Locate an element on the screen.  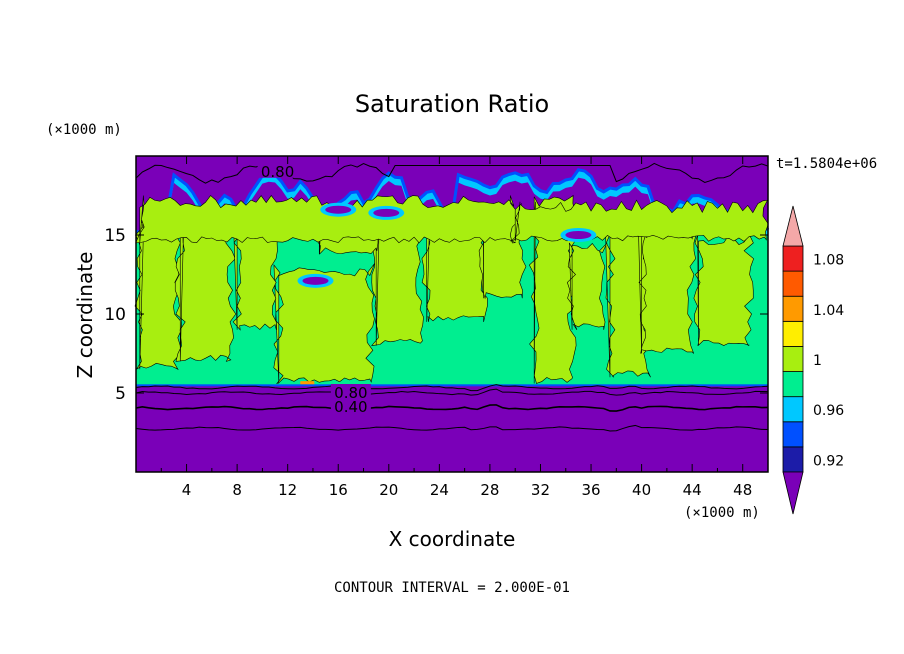
time-label: t=1.5804e+06 is located at coordinates (826, 164).